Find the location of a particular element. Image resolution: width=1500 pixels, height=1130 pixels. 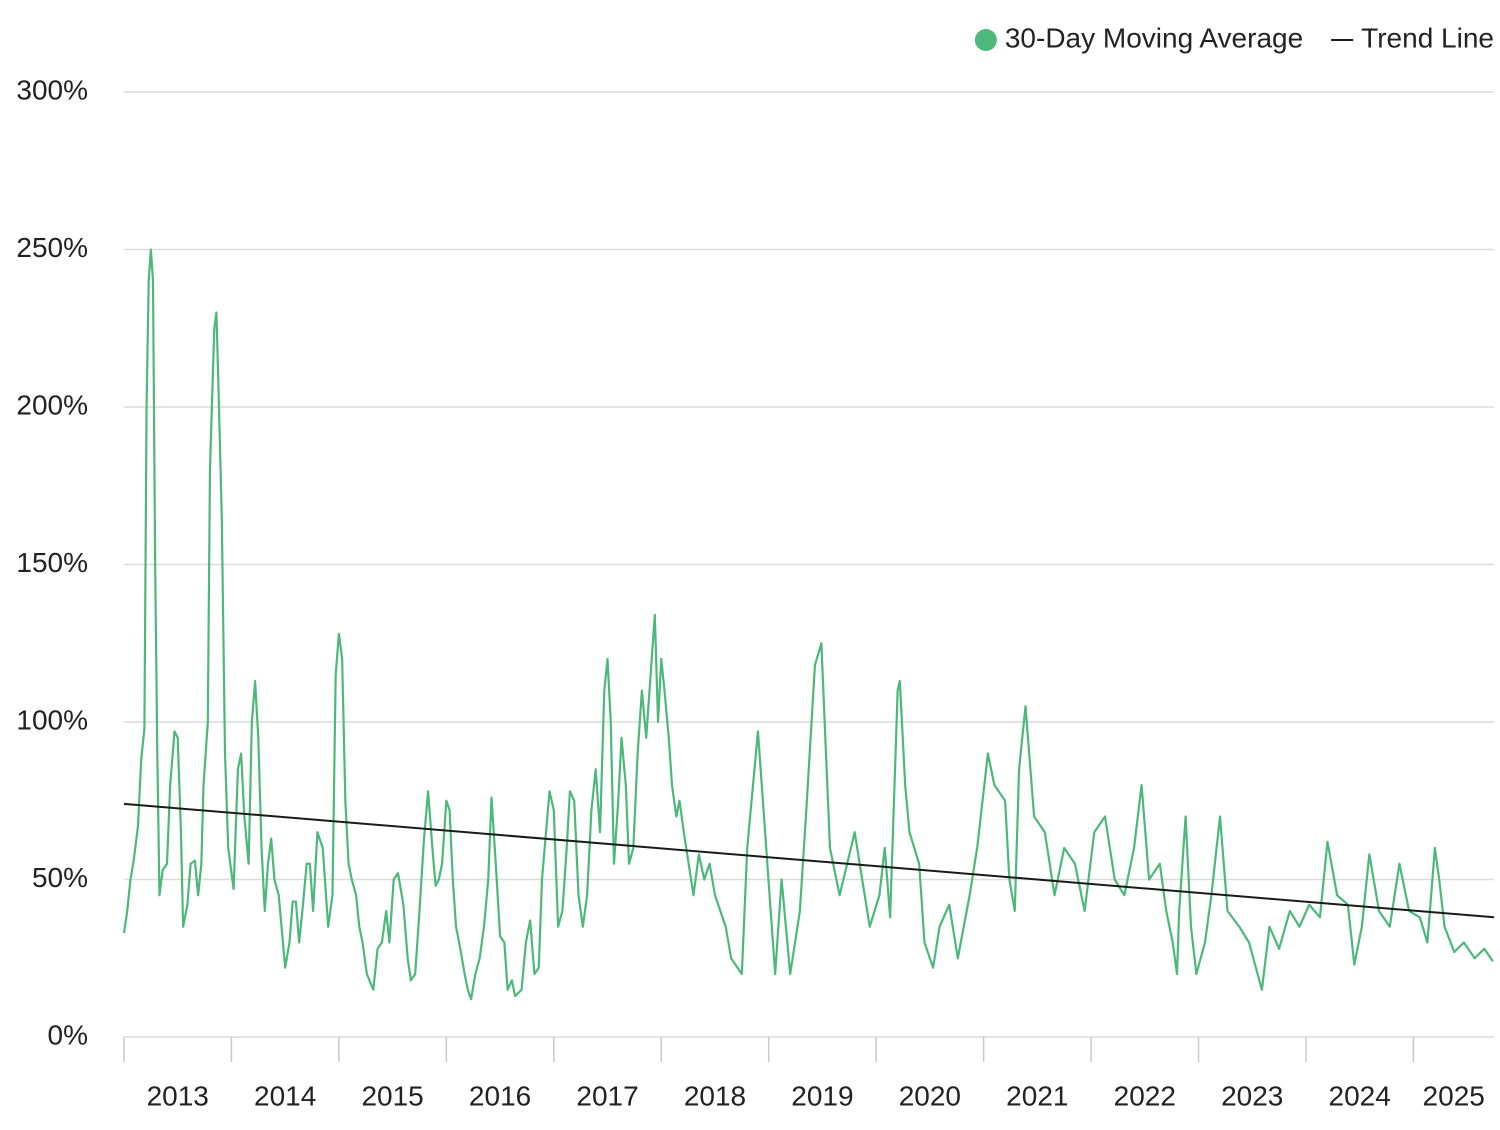

x-tick-label: 2021 is located at coordinates (1037, 1095).